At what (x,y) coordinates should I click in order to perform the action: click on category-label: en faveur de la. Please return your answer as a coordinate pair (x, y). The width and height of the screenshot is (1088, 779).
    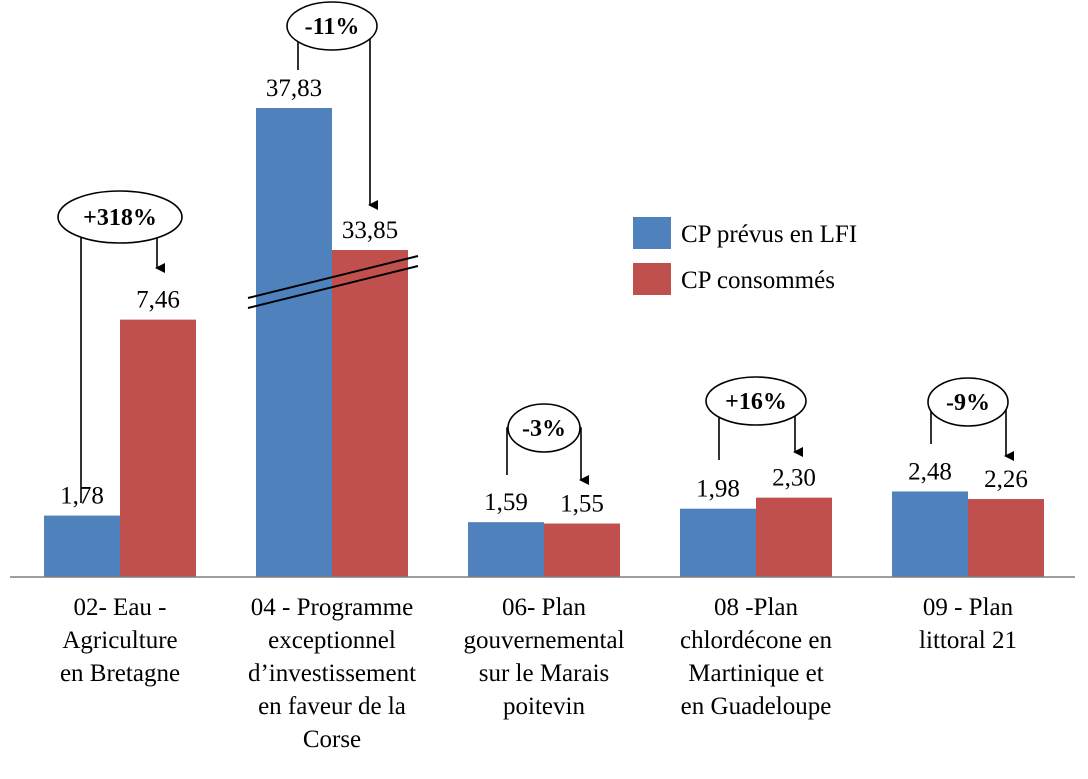
    Looking at the image, I should click on (332, 706).